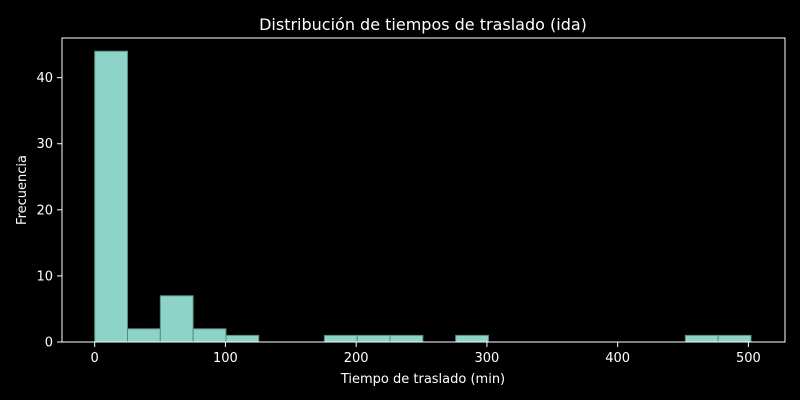  I want to click on y-axis-ticks: 0 10 20 30 40, so click(49, 211).